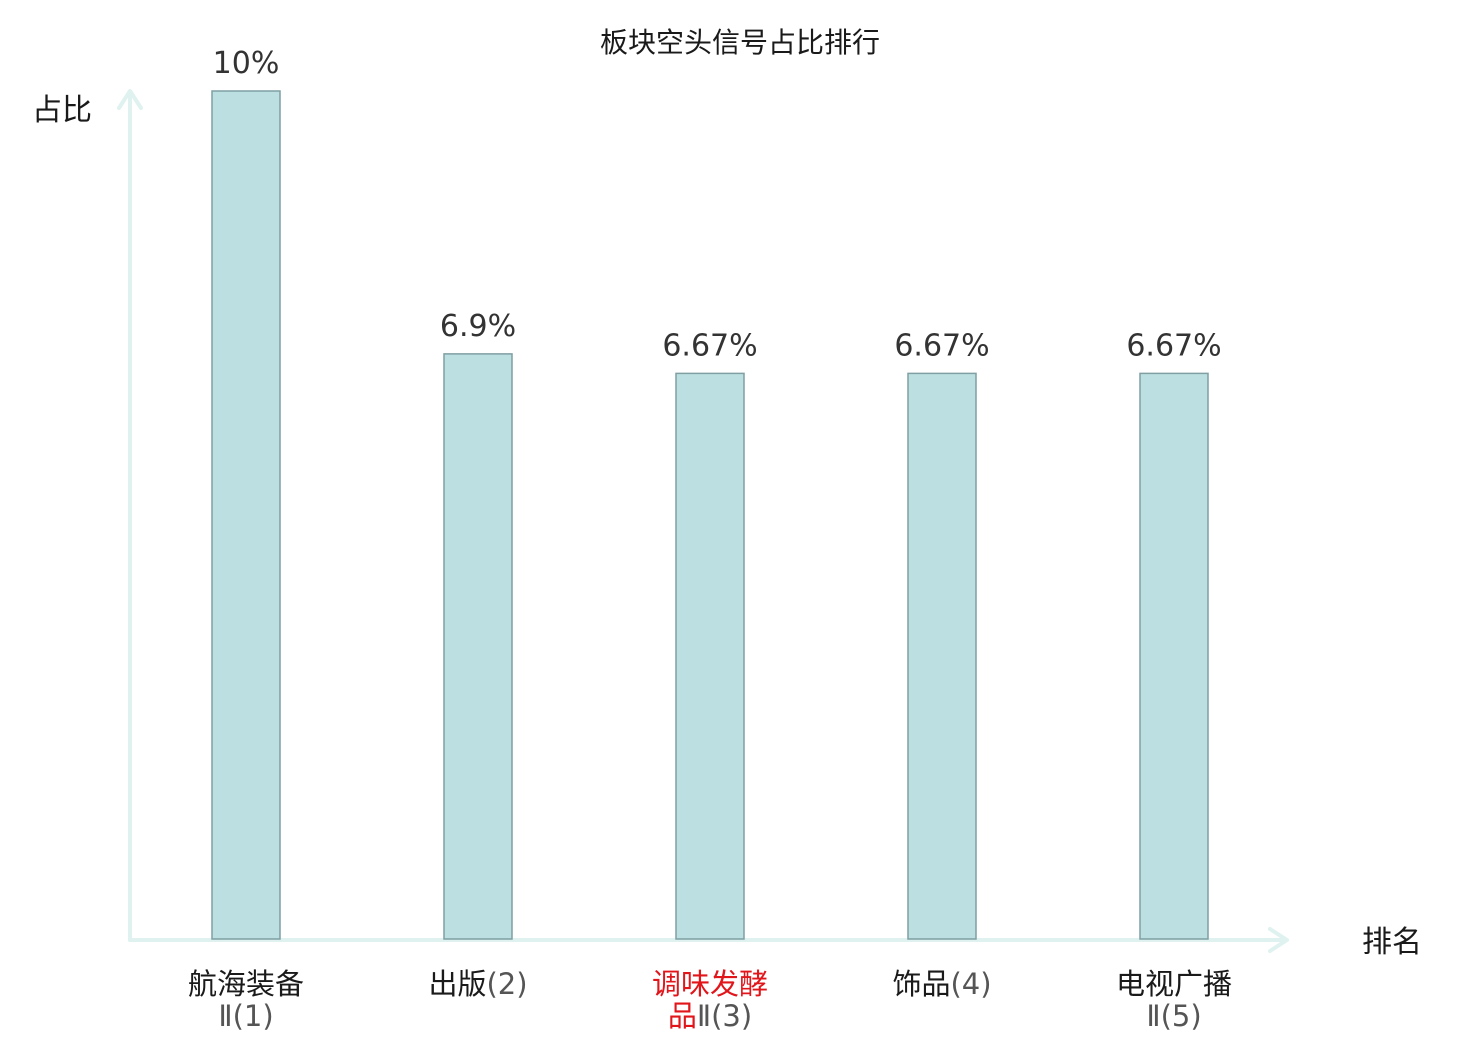 This screenshot has width=1480, height=1040. I want to click on category-label-3-line-2-suffix: Ⅱ(3), so click(724, 1016).